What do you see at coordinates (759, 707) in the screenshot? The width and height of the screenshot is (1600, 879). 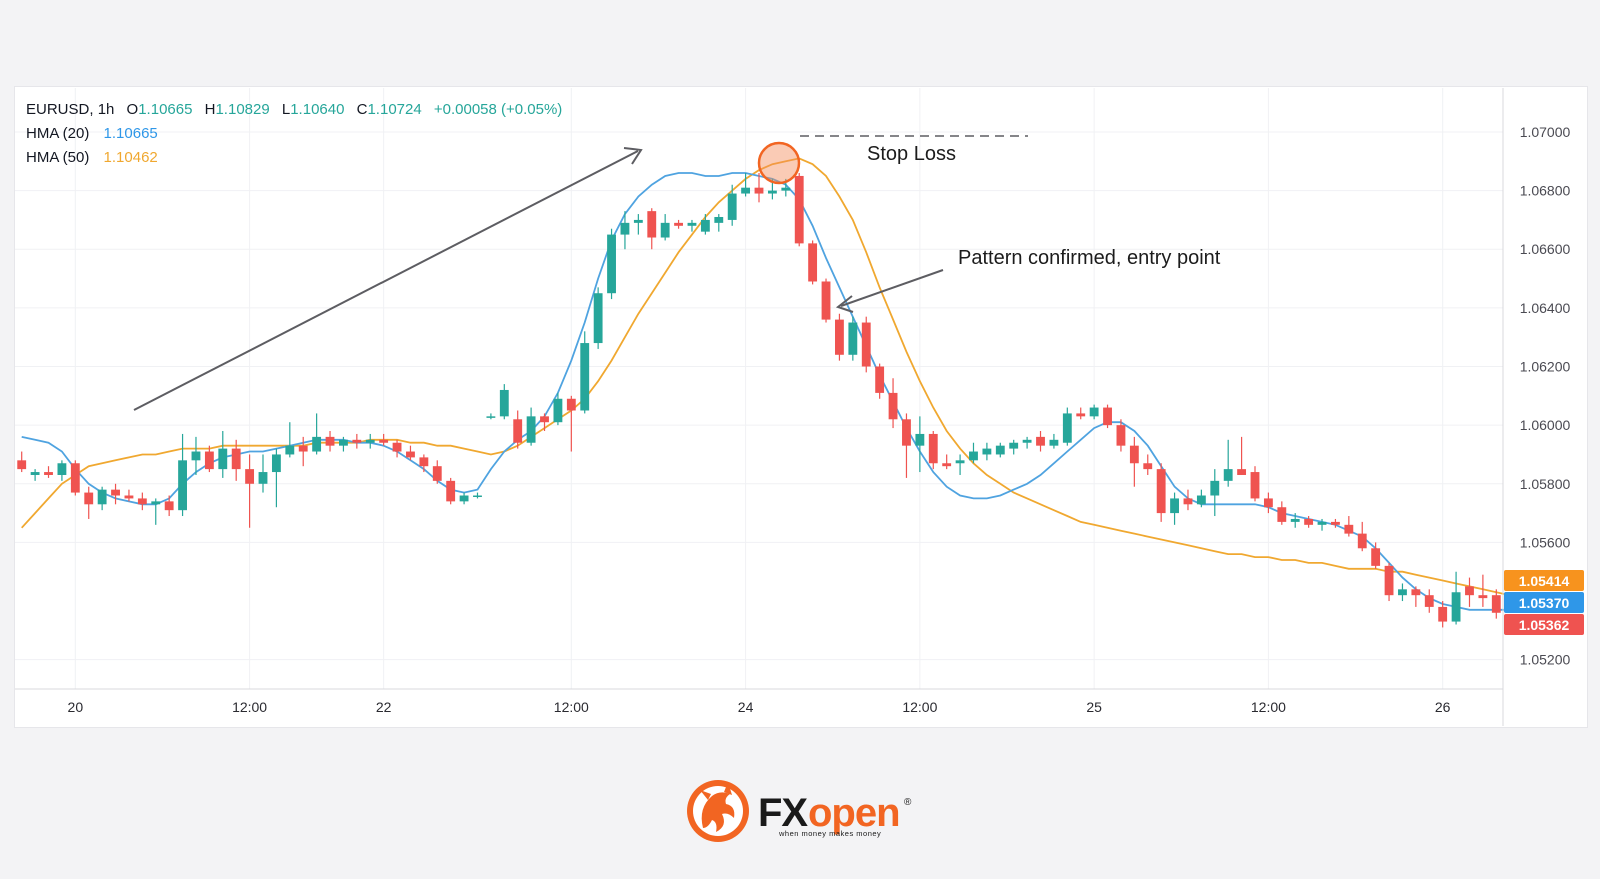 I see `time-axis: 20 12:00 22 12:00 24 12:00 25 12:00 26` at bounding box center [759, 707].